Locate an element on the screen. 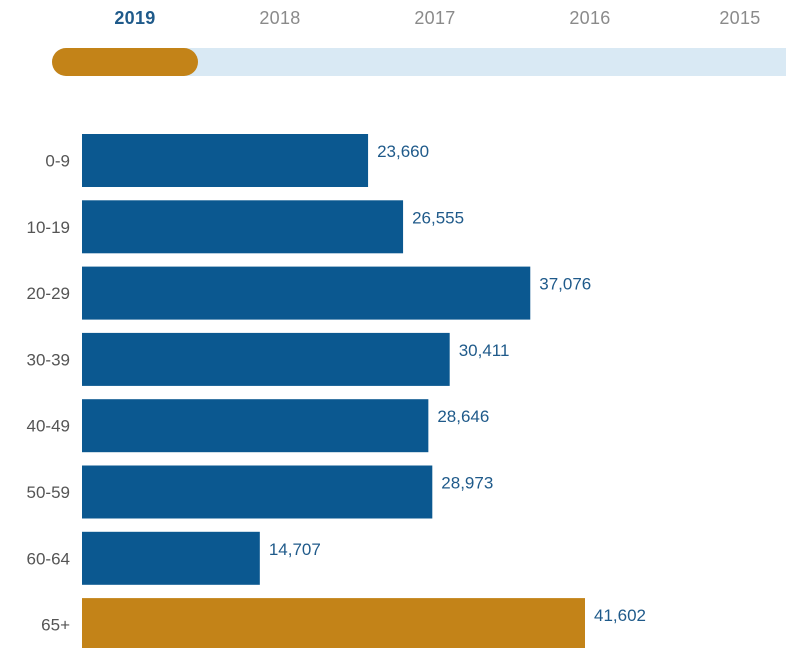  value-label: 23,660 is located at coordinates (403, 151).